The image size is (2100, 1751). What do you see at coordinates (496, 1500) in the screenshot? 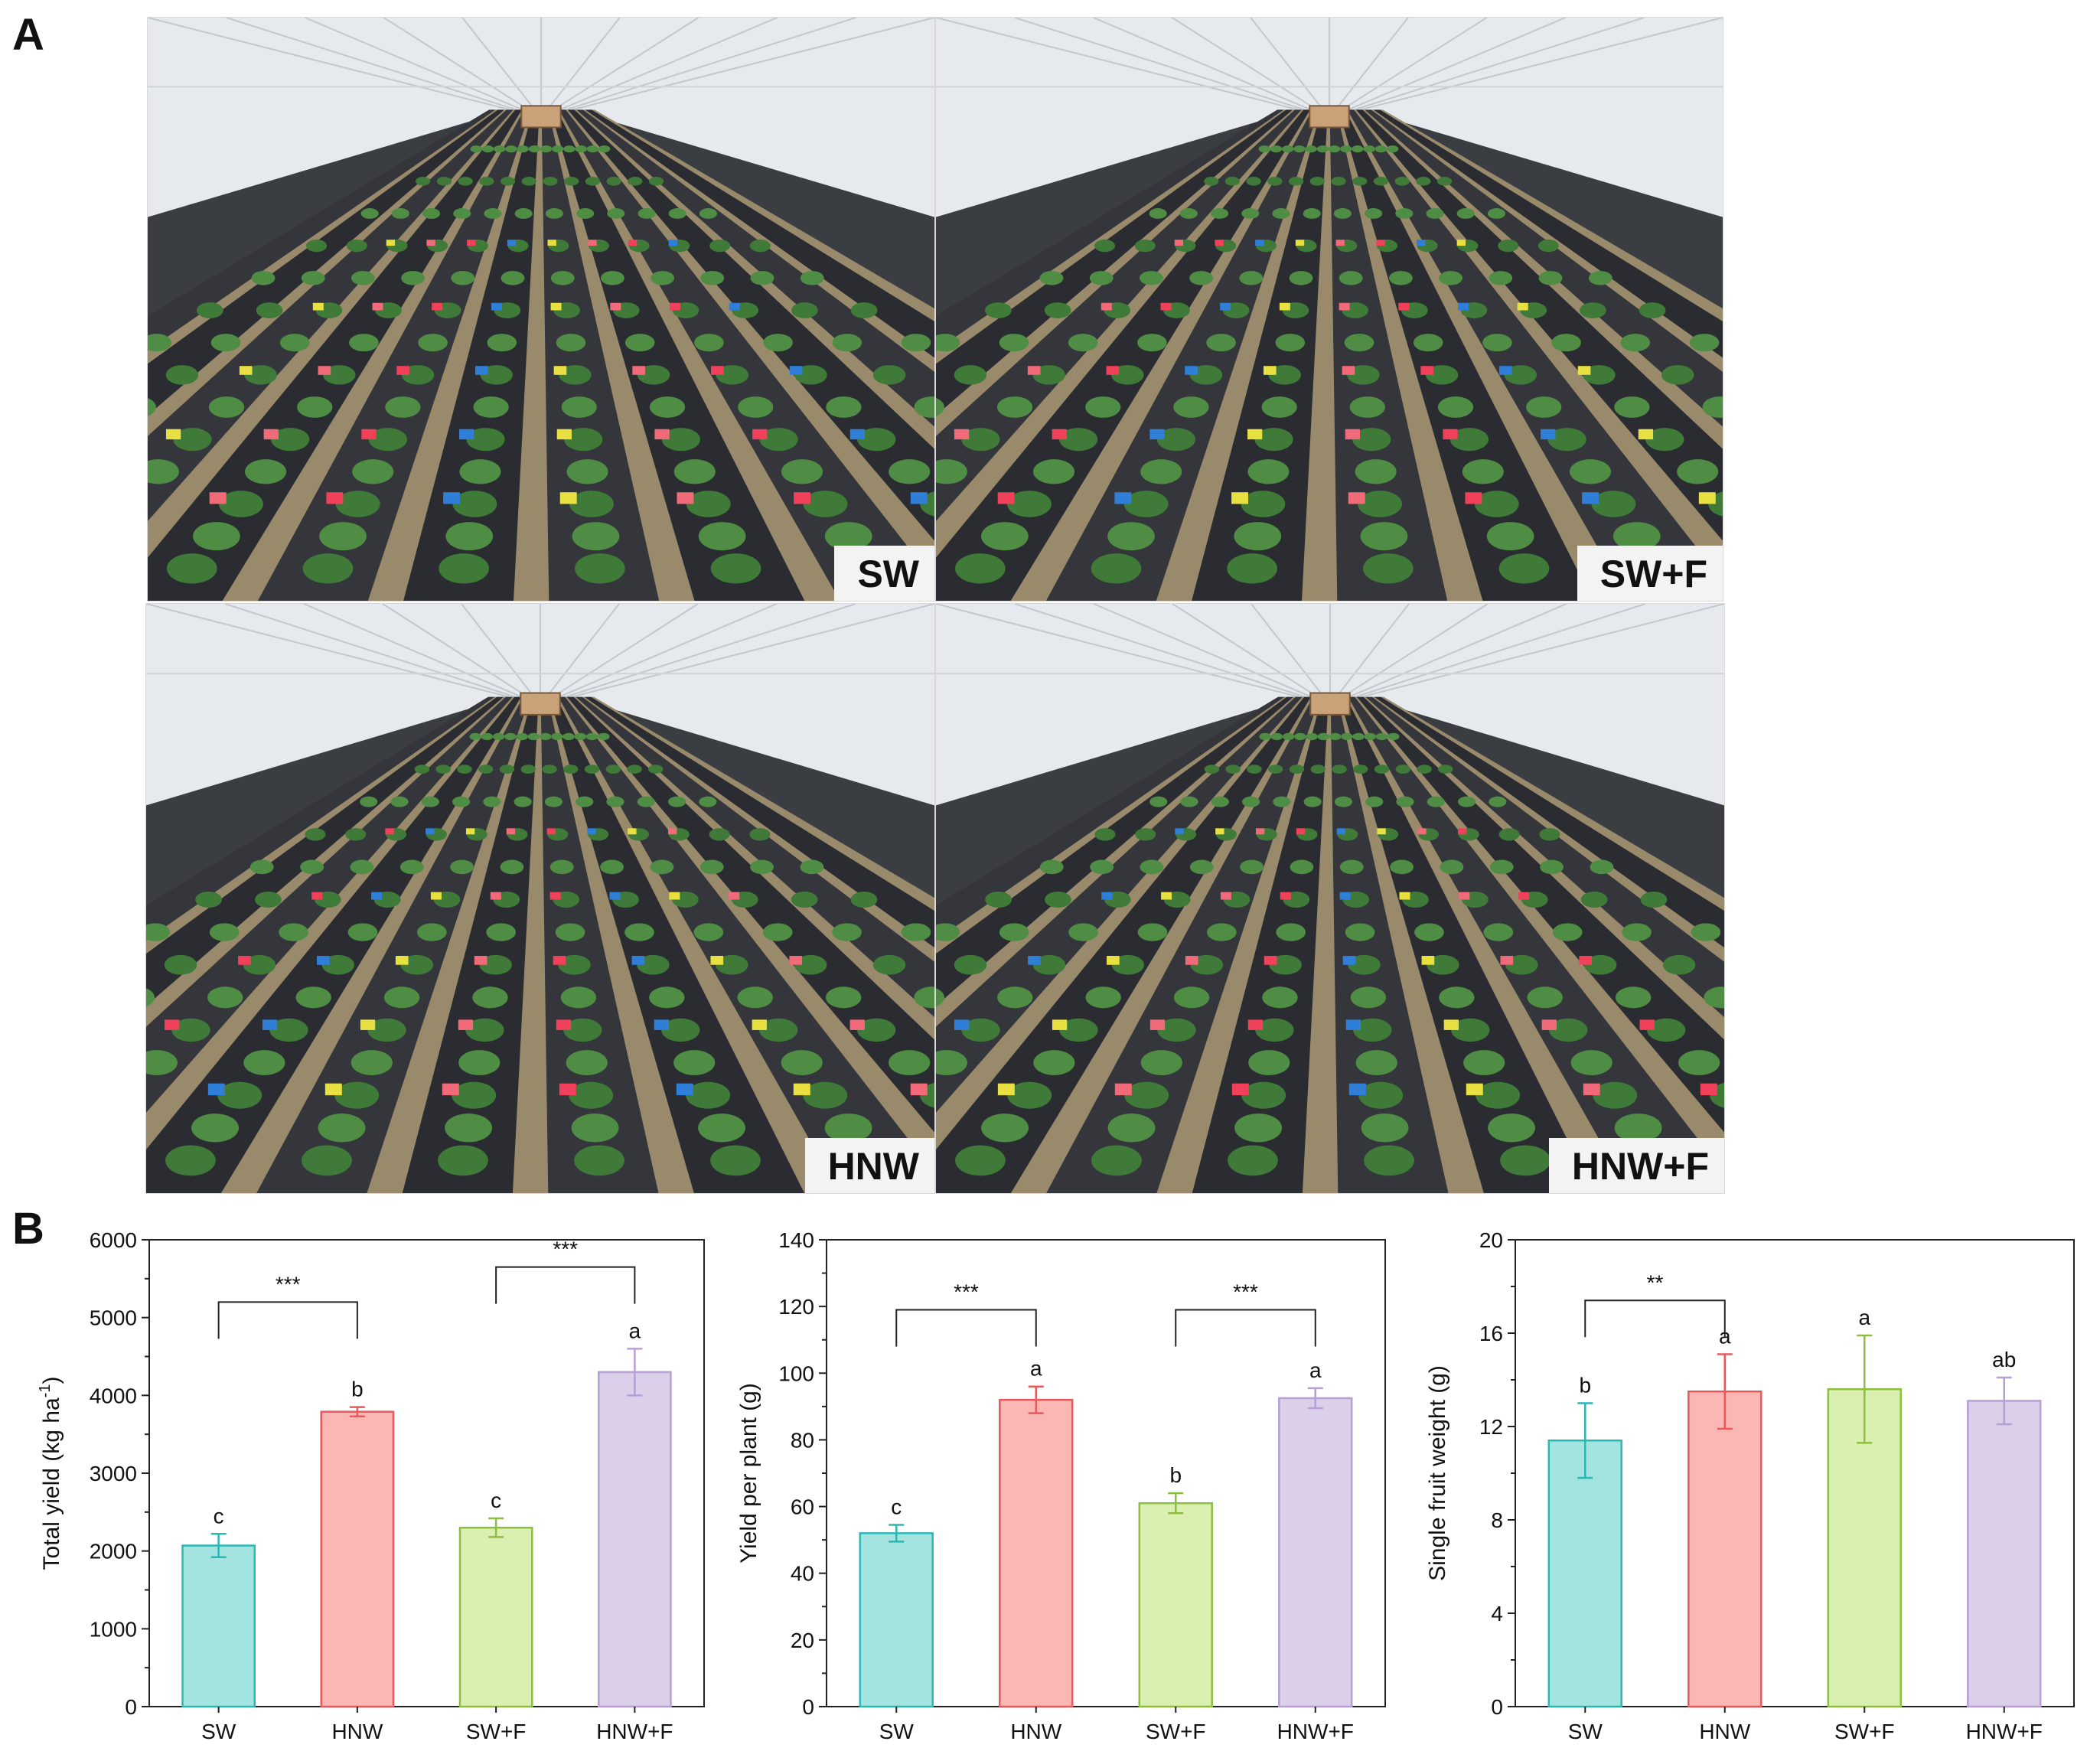
I see `significance-letter: c` at bounding box center [496, 1500].